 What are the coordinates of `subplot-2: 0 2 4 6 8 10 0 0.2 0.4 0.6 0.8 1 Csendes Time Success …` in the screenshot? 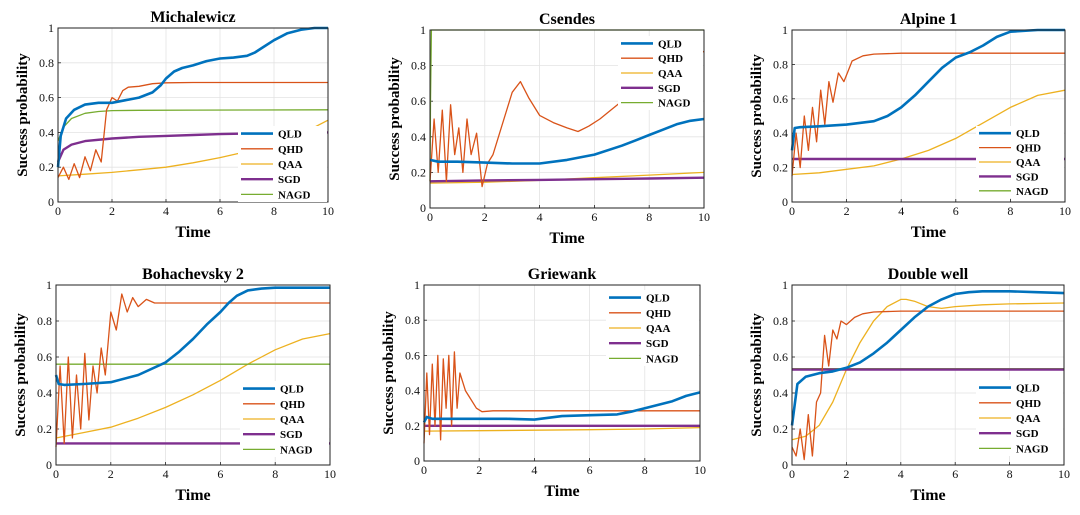 It's located at (548, 129).